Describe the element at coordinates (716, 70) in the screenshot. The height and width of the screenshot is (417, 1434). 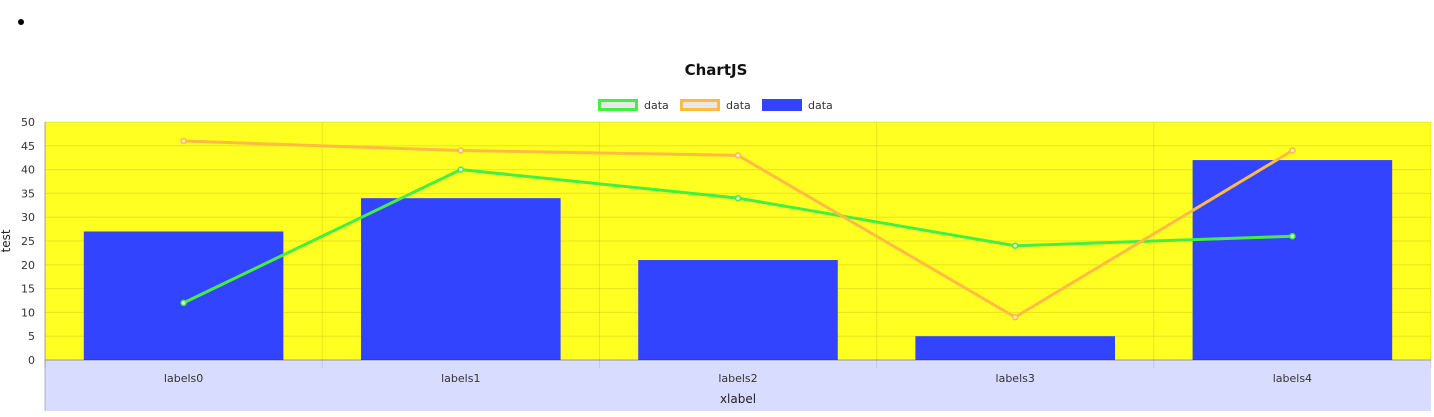
I see `chart-title: ChartJS` at that location.